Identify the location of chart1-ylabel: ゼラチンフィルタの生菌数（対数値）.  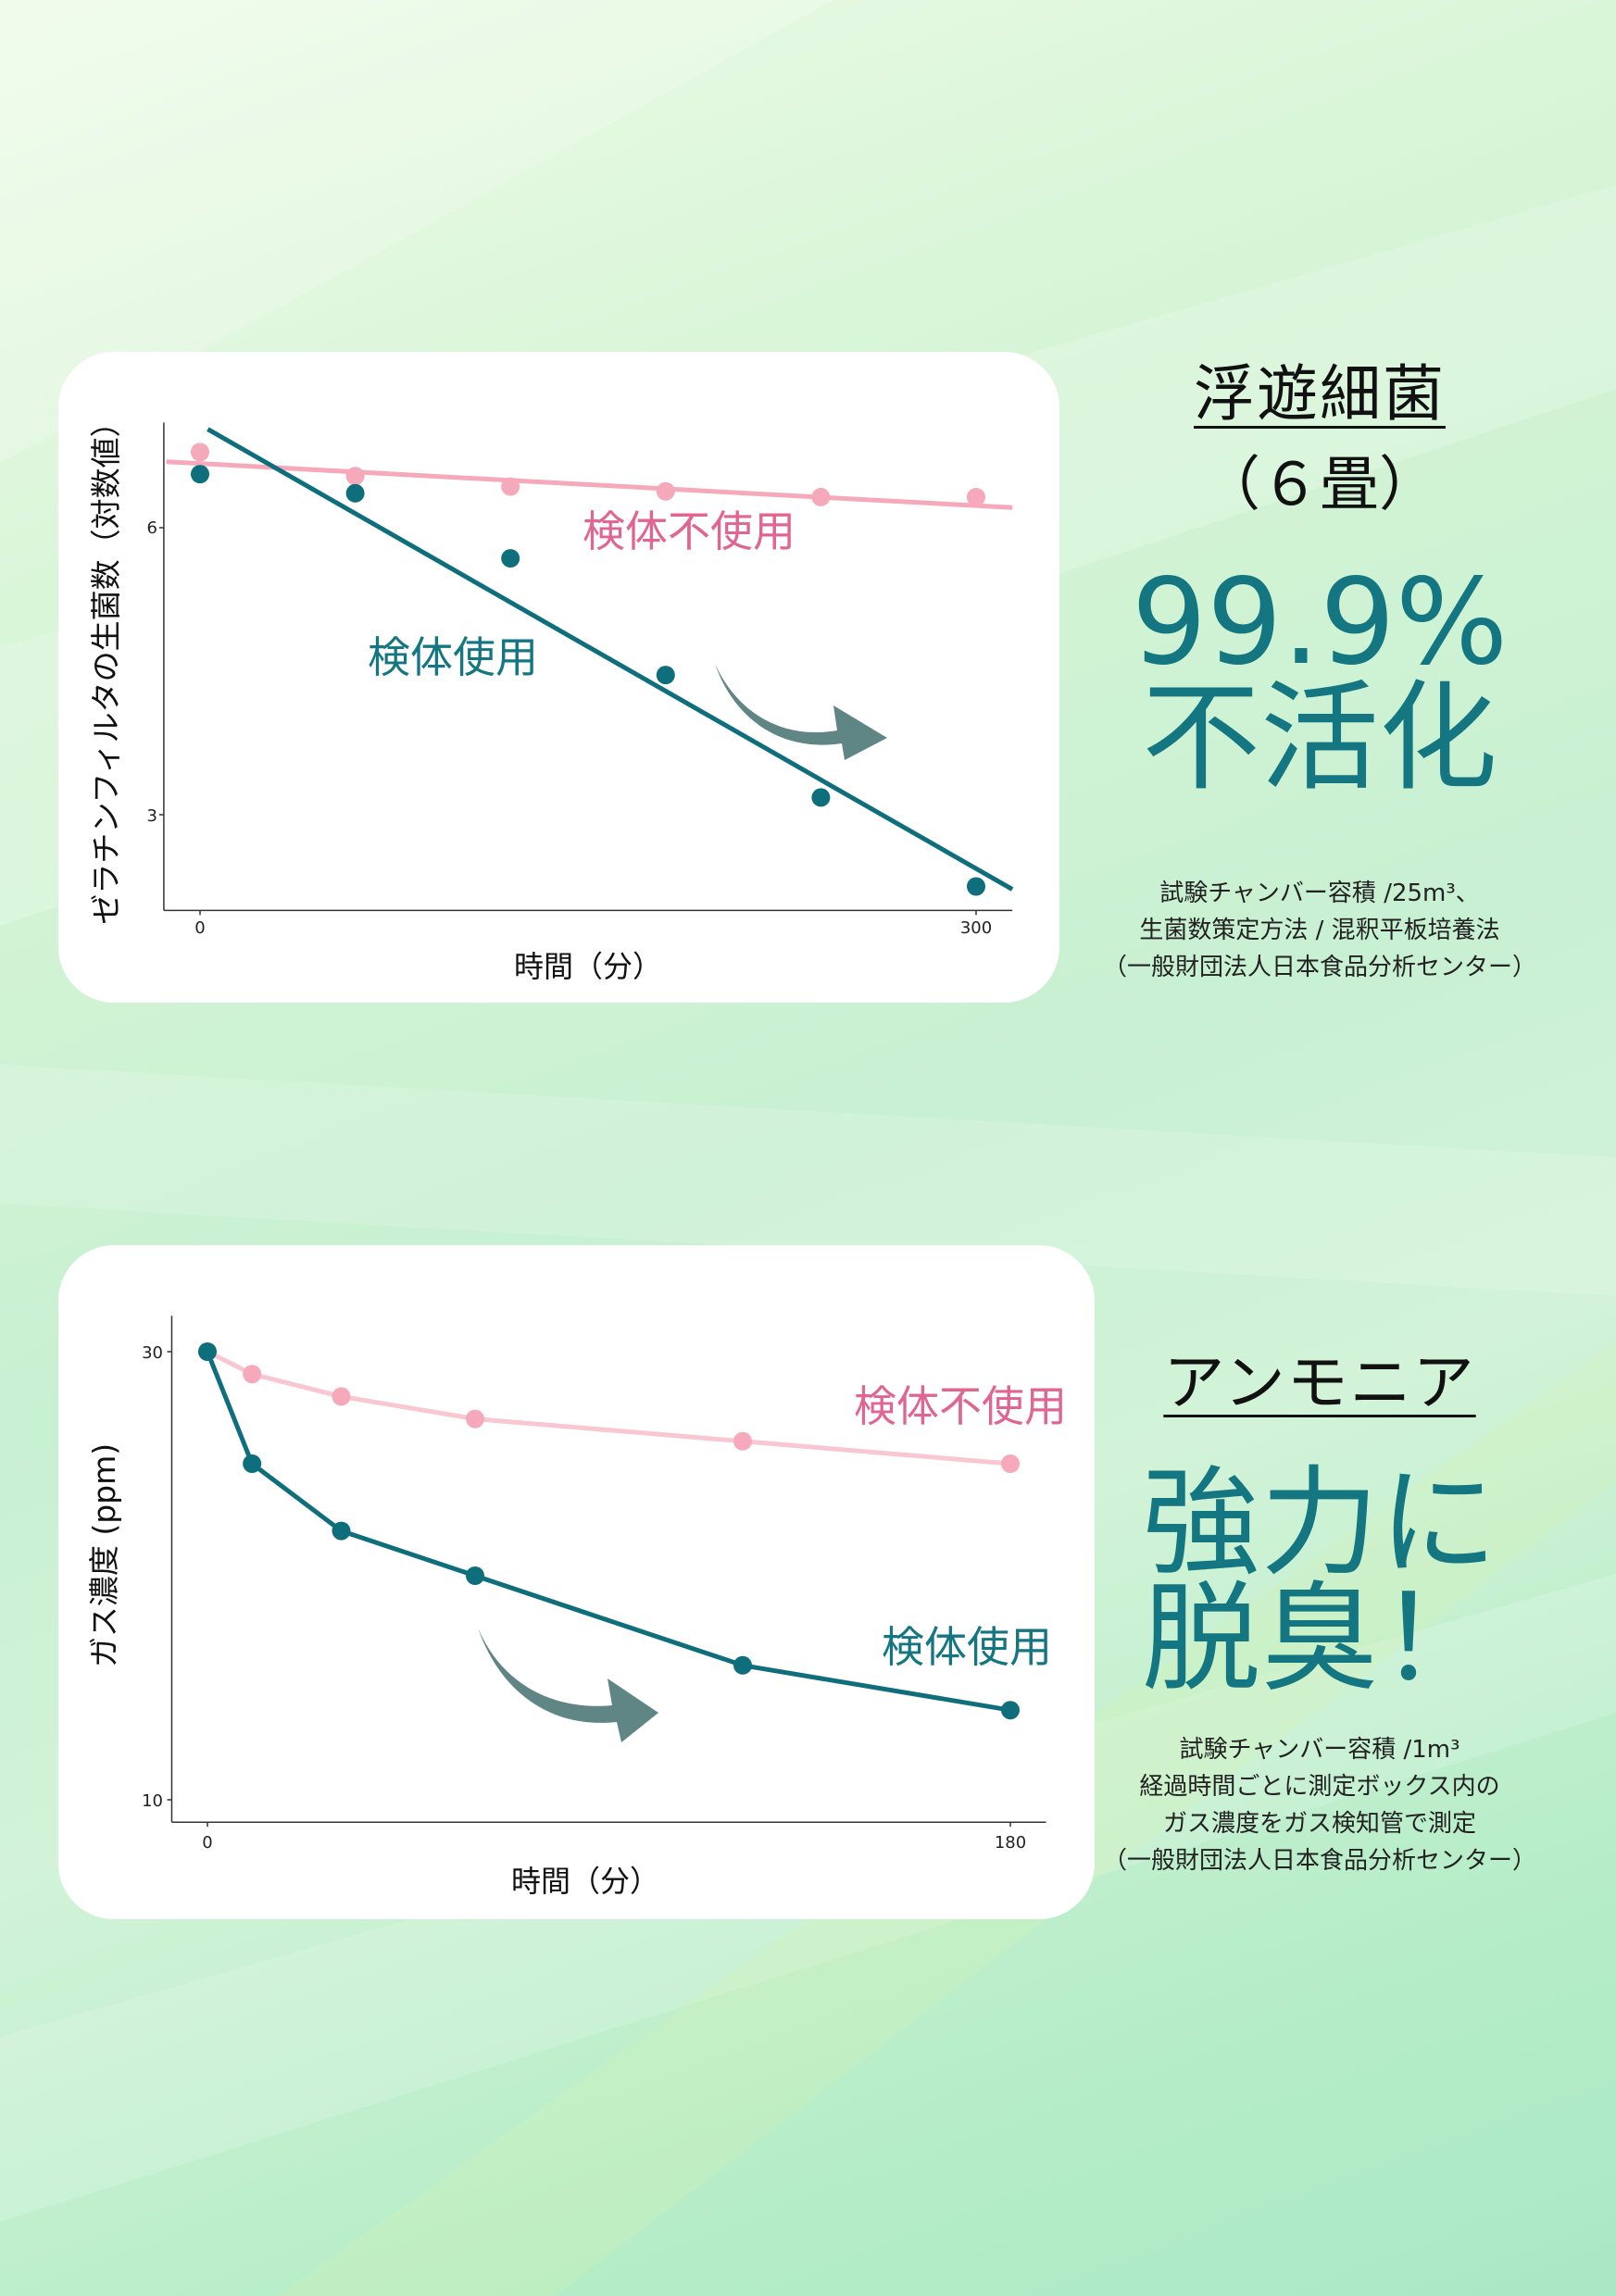
(106, 665).